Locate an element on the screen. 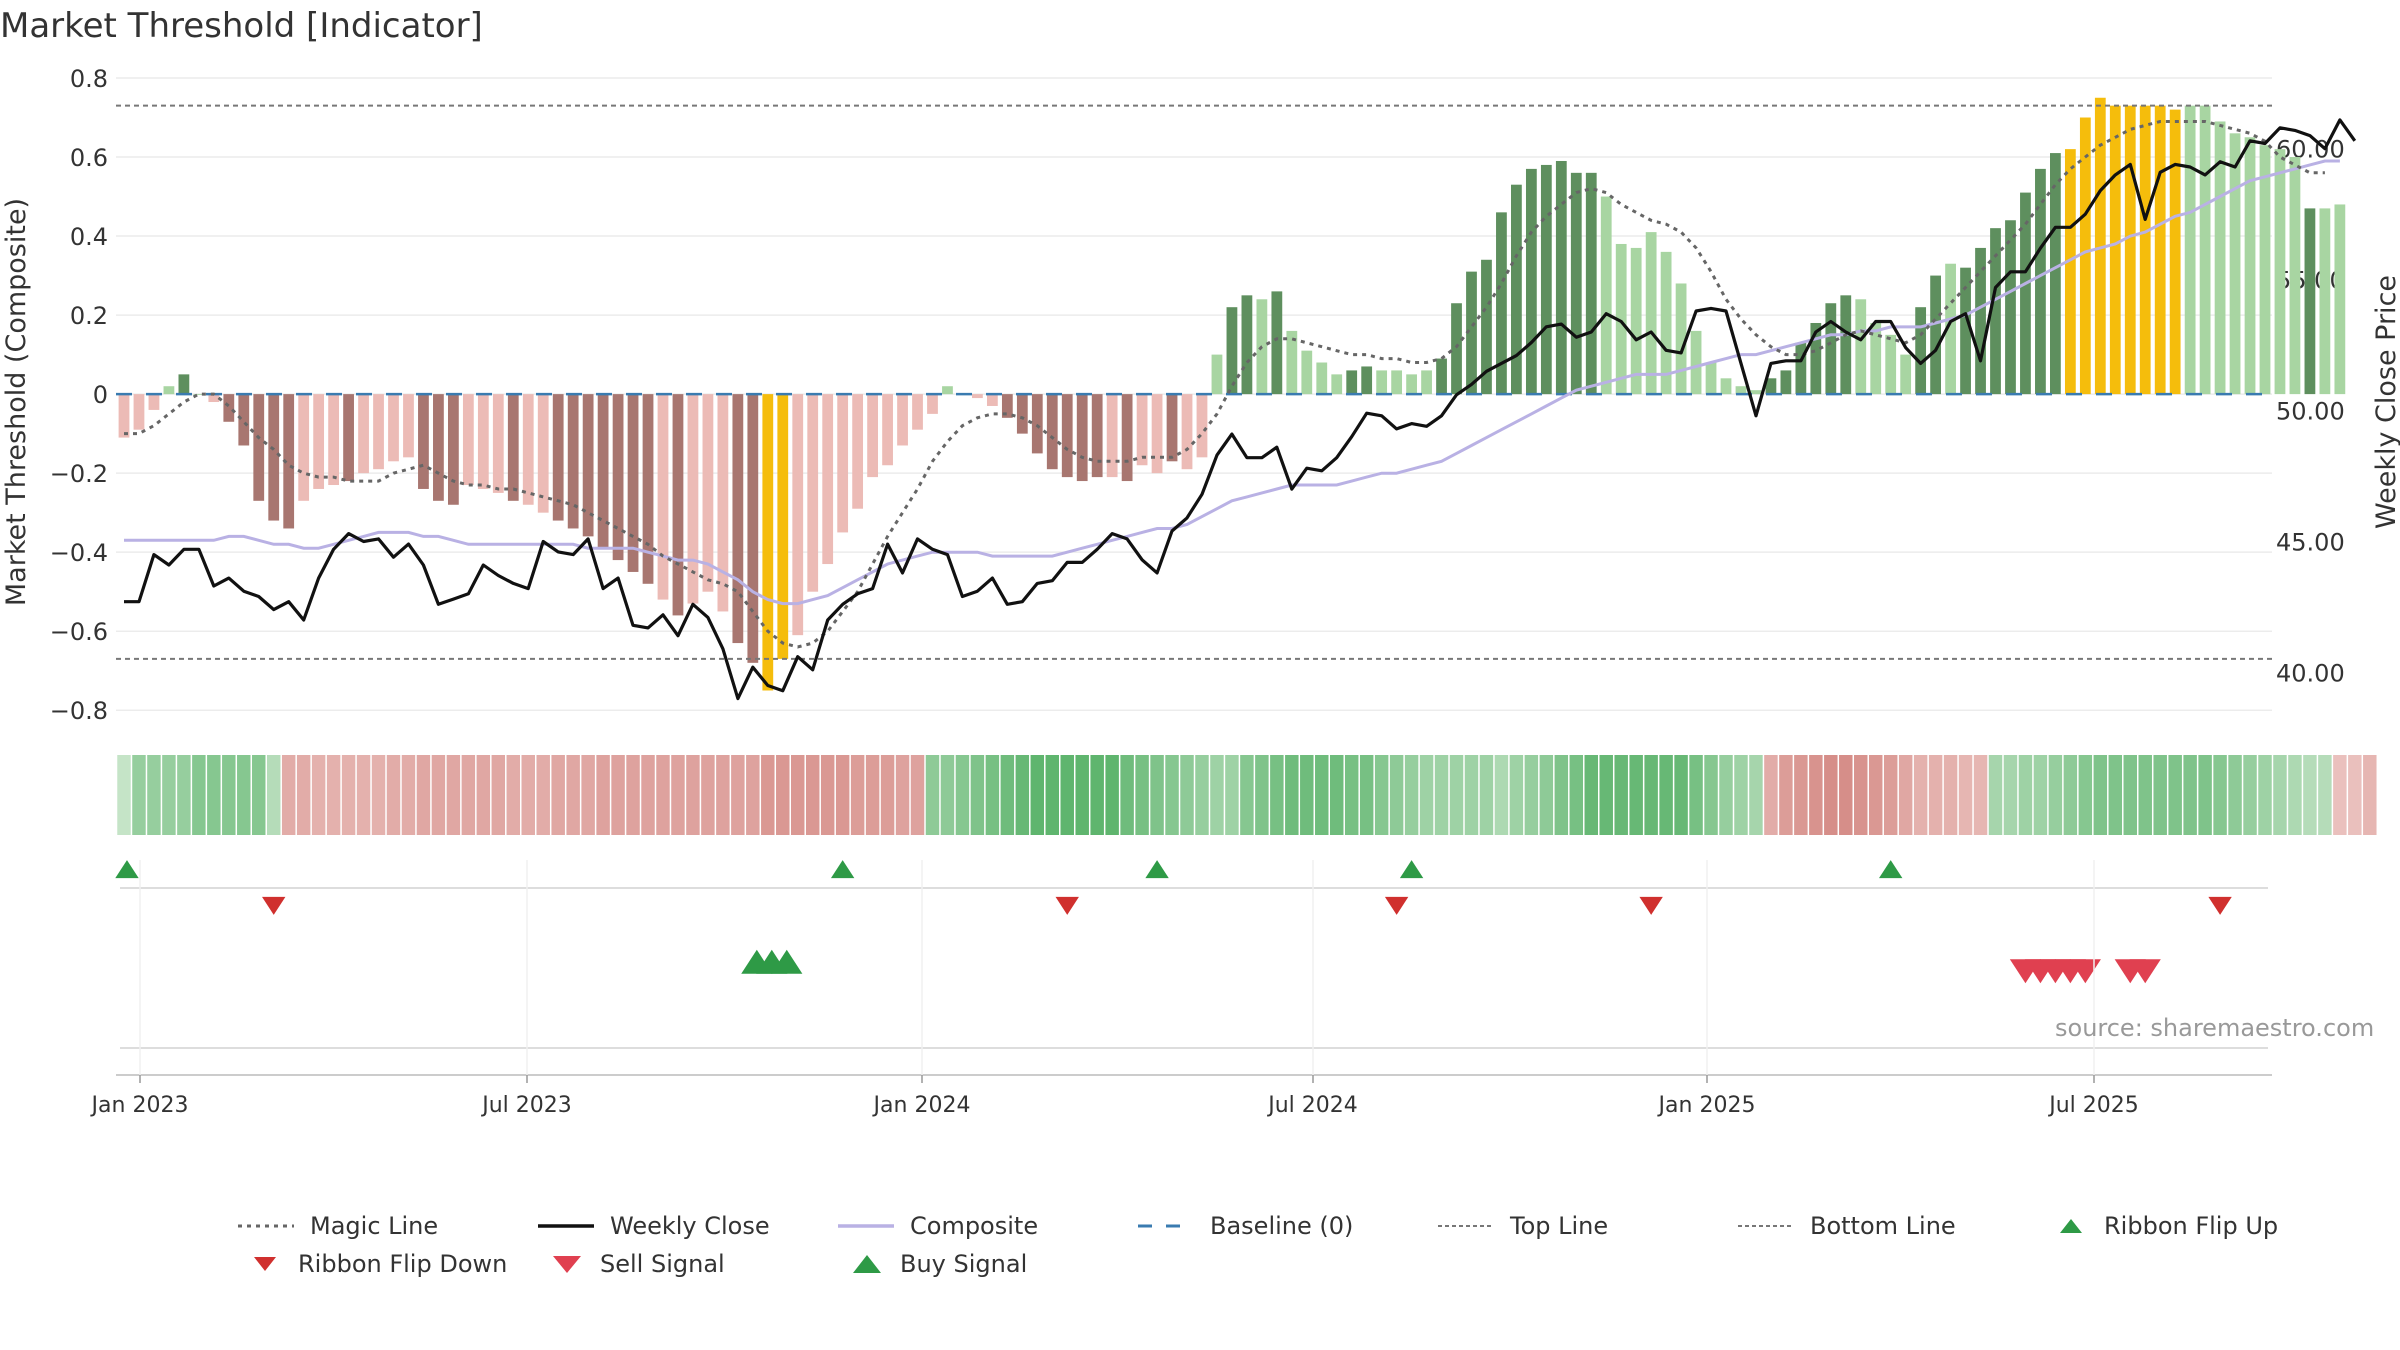  legend-item-top-line: Top Line is located at coordinates (1522, 1226).